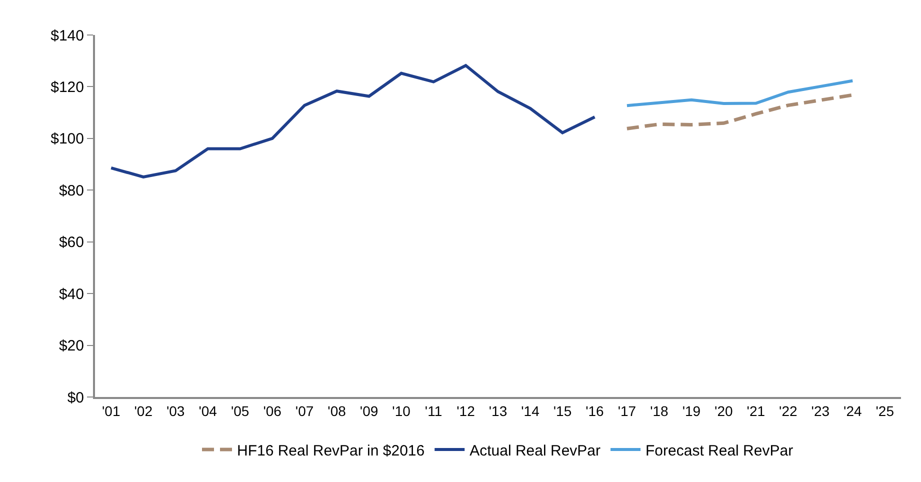  I want to click on y-tick-label: $80, so click(71, 191).